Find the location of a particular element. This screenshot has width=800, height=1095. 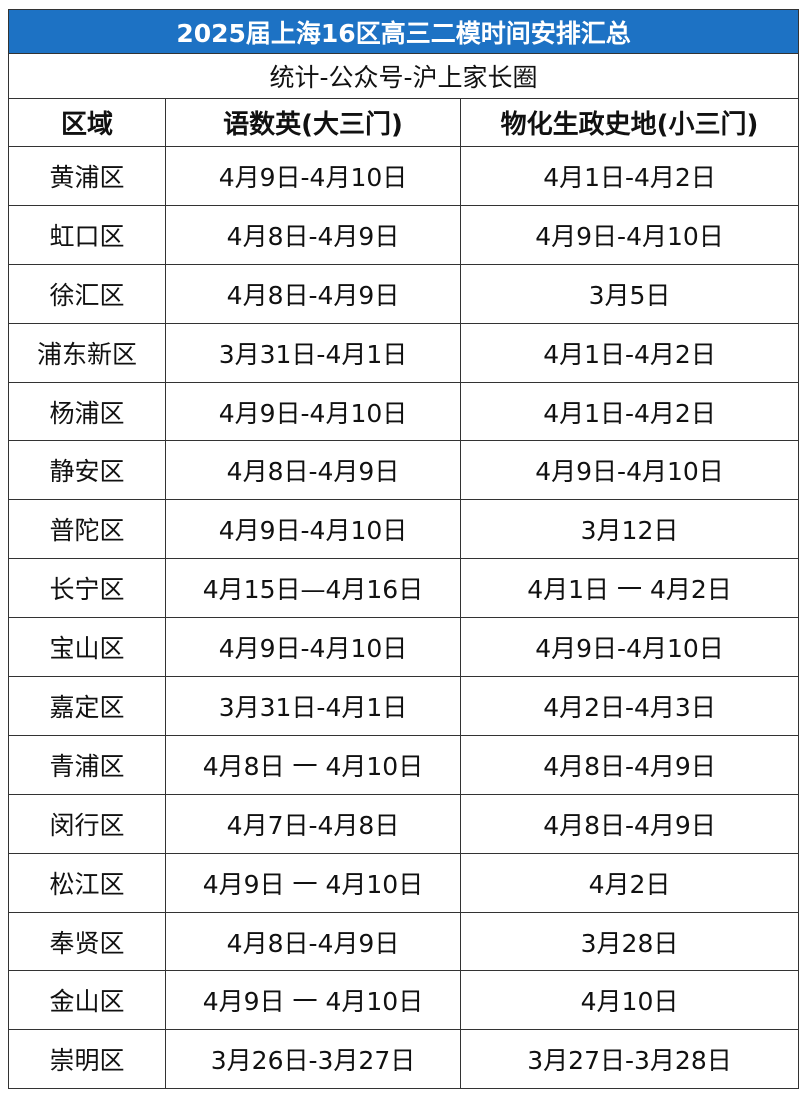

table-row: 奉贤区 4月8日-4月9日 3月28日 is located at coordinates (404, 941).